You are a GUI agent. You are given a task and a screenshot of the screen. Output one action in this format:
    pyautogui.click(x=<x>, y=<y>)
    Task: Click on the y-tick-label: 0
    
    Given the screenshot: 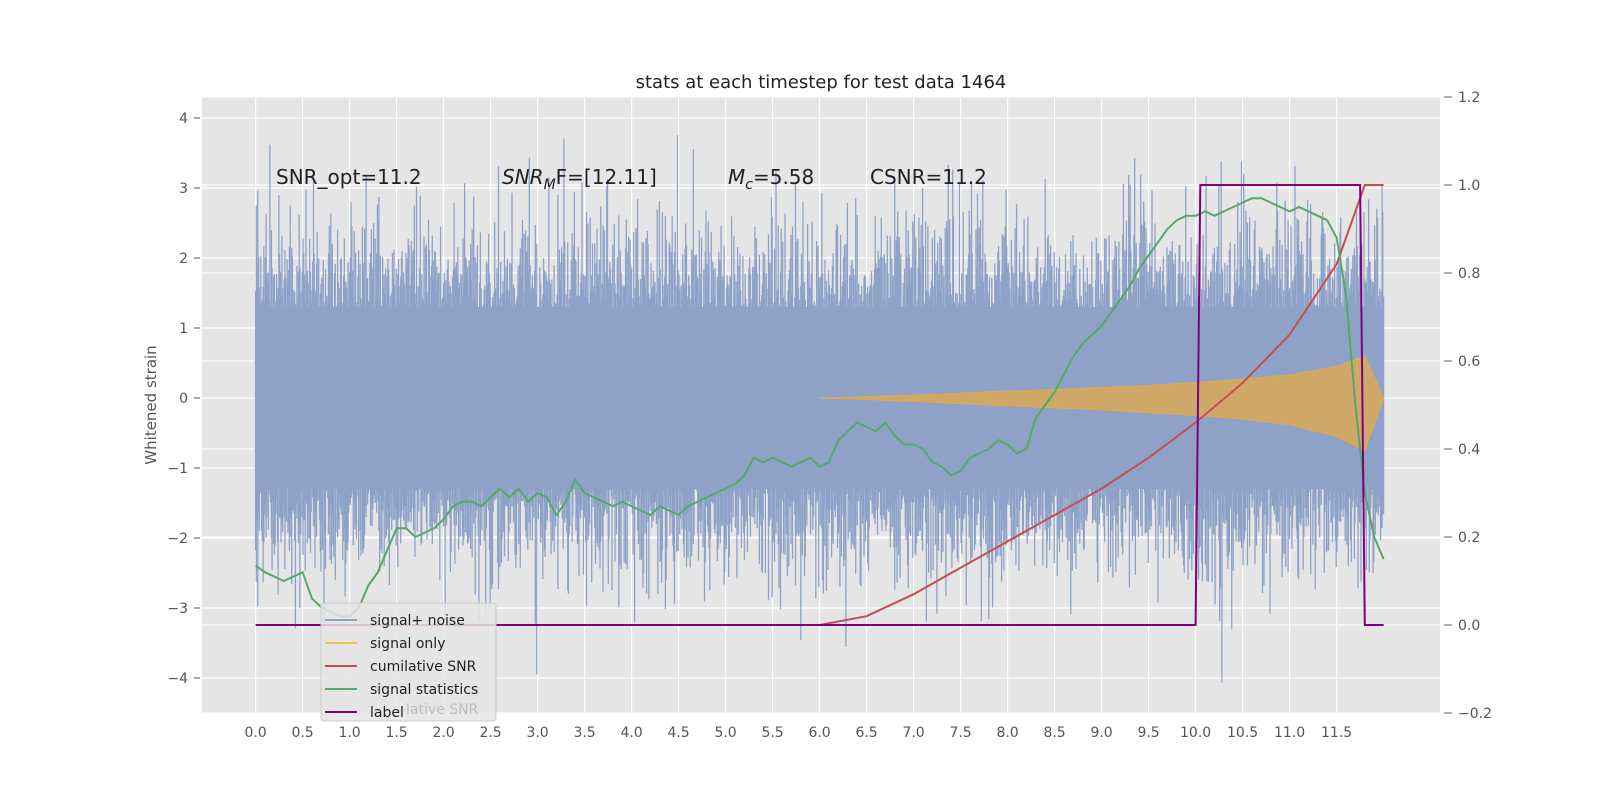 What is the action you would take?
    pyautogui.click(x=183, y=399)
    